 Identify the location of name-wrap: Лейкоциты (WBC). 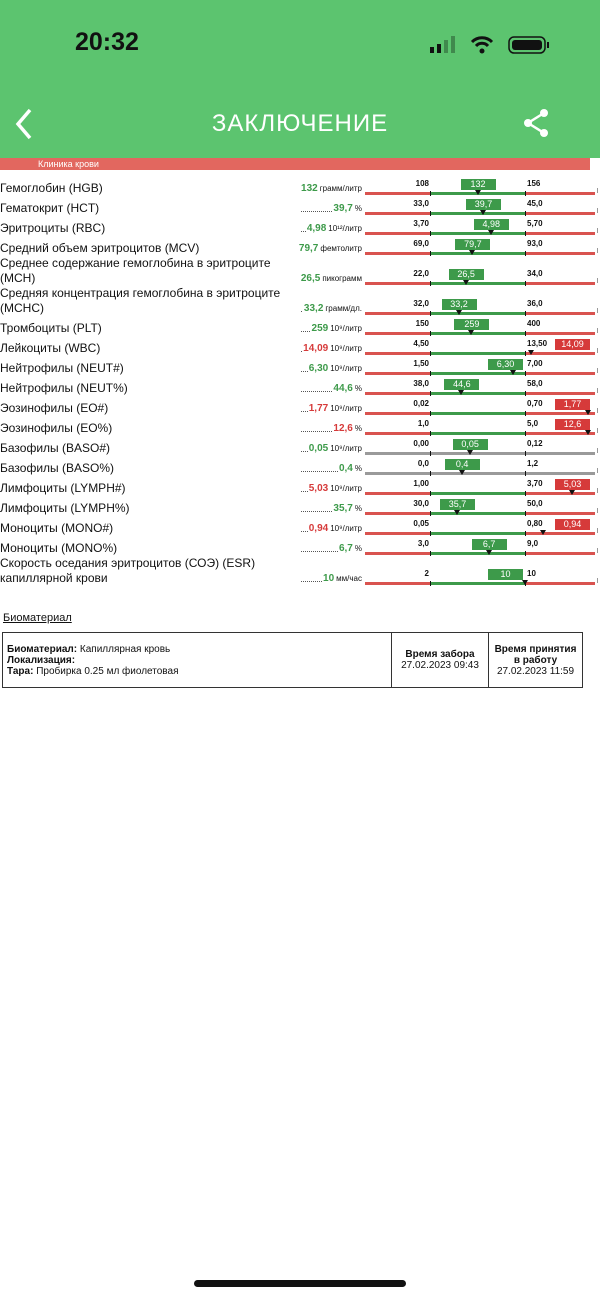
(150, 348).